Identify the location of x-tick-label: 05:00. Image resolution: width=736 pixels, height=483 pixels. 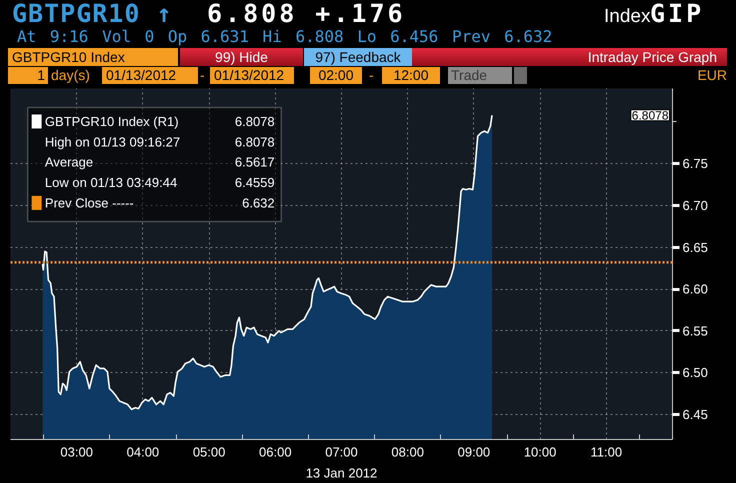
(209, 452).